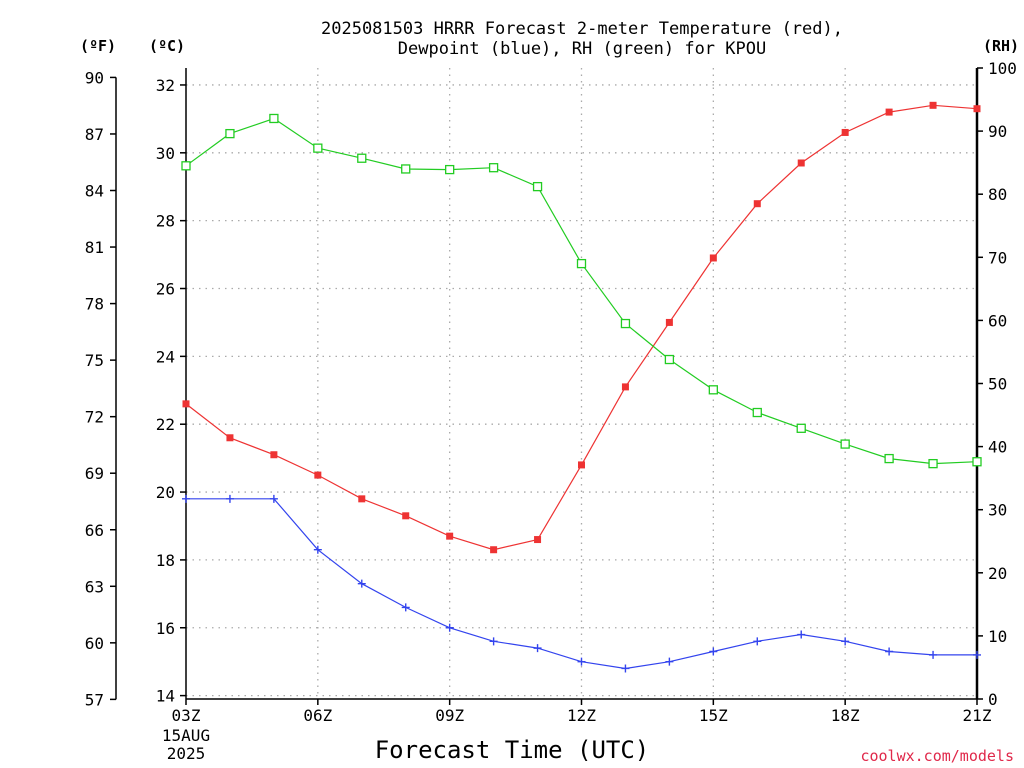 Image resolution: width=1024 pixels, height=768 pixels. Describe the element at coordinates (165, 221) in the screenshot. I see `celsius-tick-label: 28` at that location.